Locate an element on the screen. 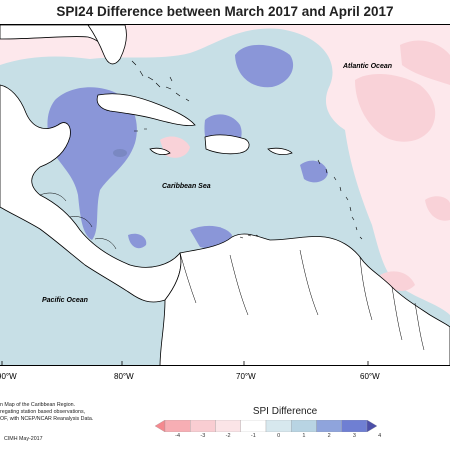 Image resolution: width=450 pixels, height=450 pixels. credit-text: CIMH May-2017 is located at coordinates (23, 439).